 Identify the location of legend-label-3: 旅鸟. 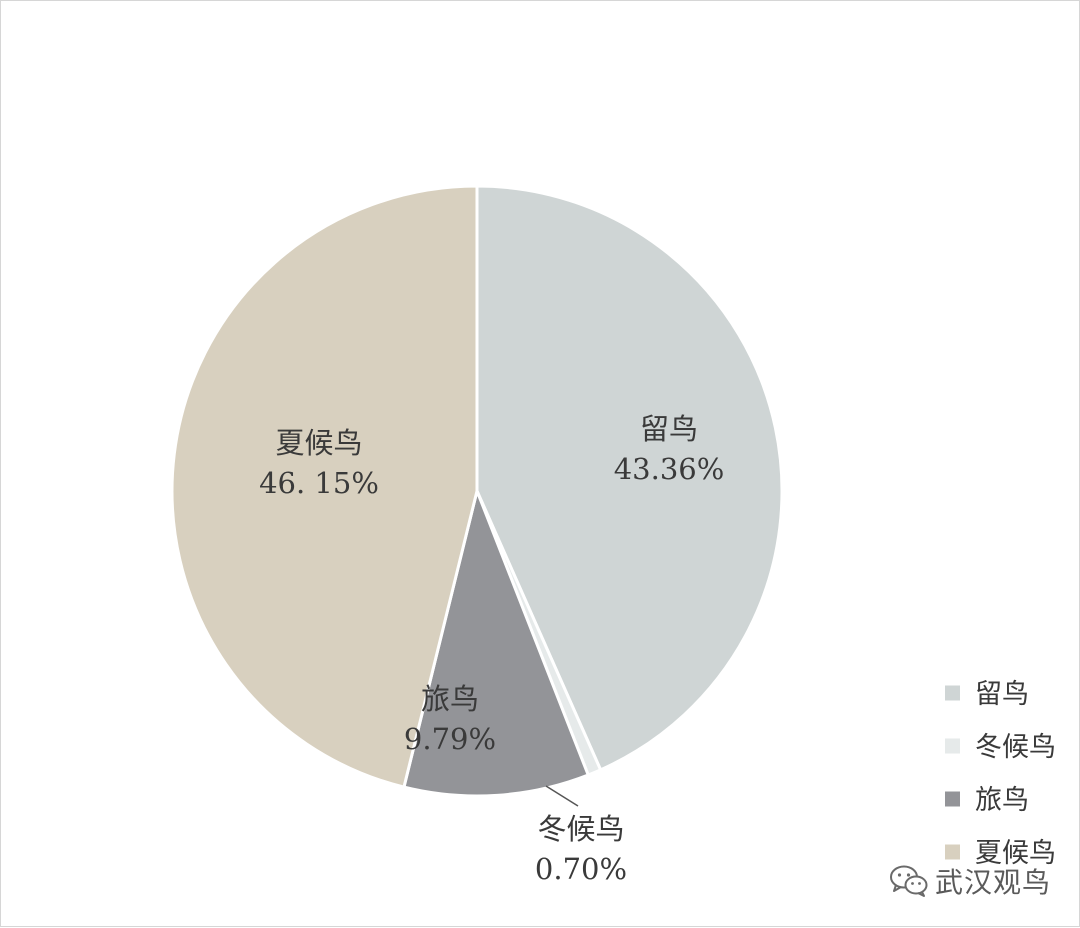
(1002, 800).